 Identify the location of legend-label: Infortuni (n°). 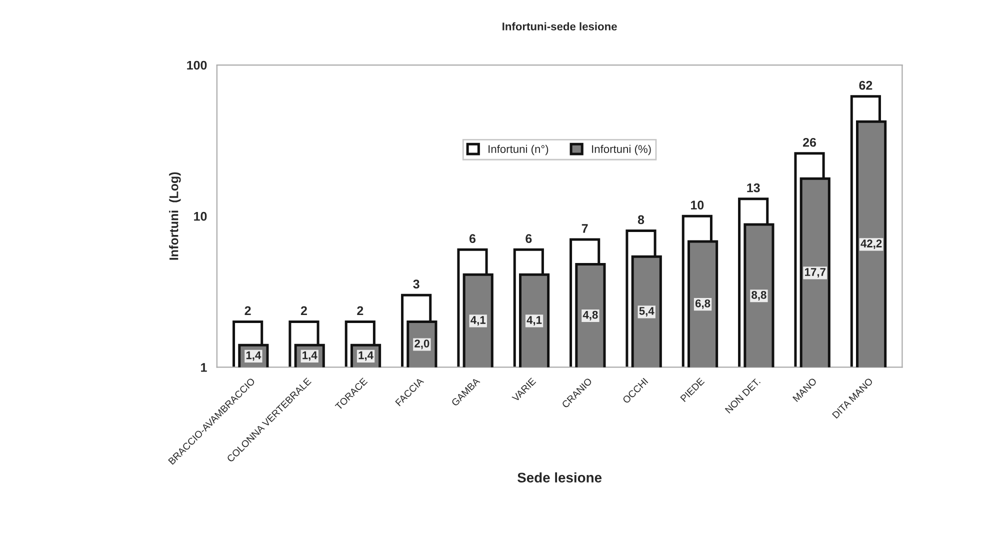
(518, 150).